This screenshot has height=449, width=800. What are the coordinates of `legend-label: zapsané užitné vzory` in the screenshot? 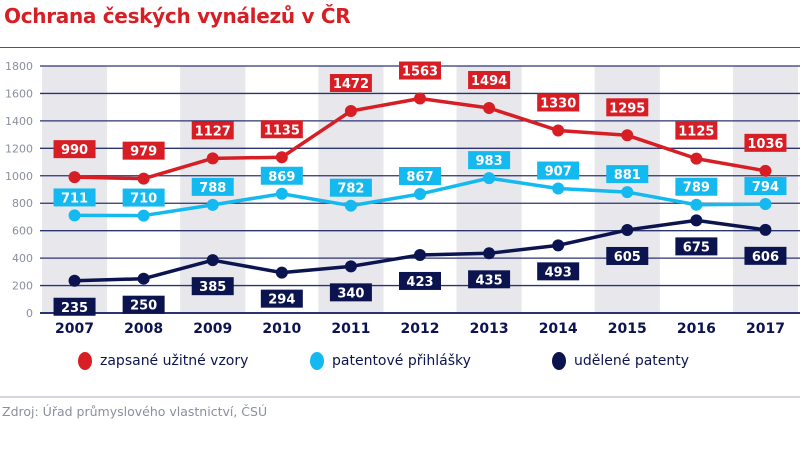 It's located at (174, 361).